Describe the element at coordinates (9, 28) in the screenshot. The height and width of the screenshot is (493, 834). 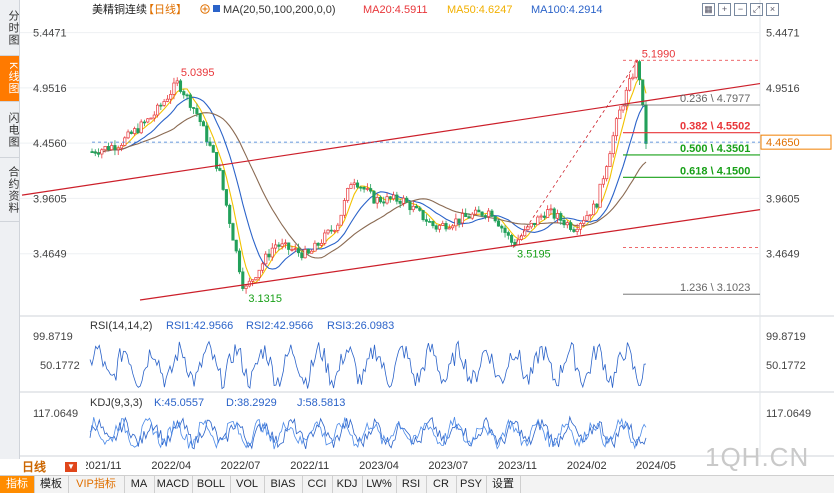
I see `tab-intraday: 分时图` at that location.